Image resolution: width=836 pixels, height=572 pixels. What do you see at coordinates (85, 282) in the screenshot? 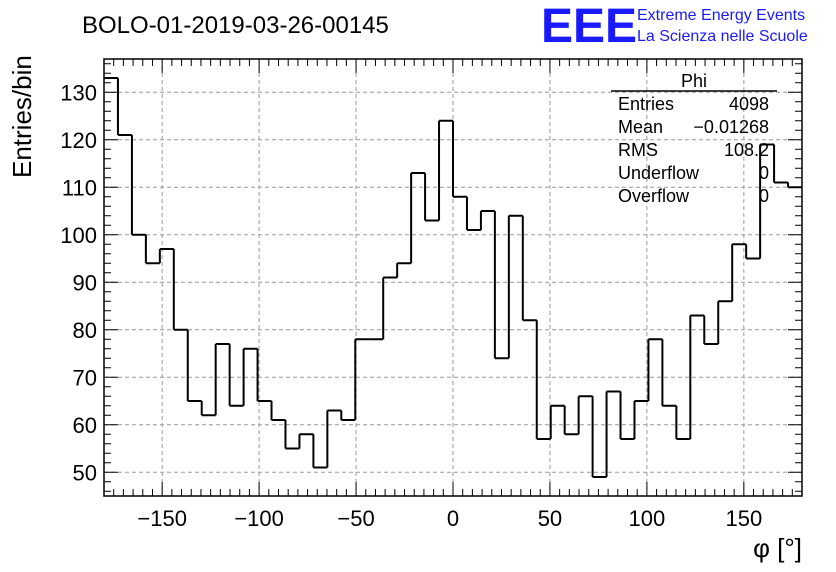
I see `y-tick-label: 90` at bounding box center [85, 282].